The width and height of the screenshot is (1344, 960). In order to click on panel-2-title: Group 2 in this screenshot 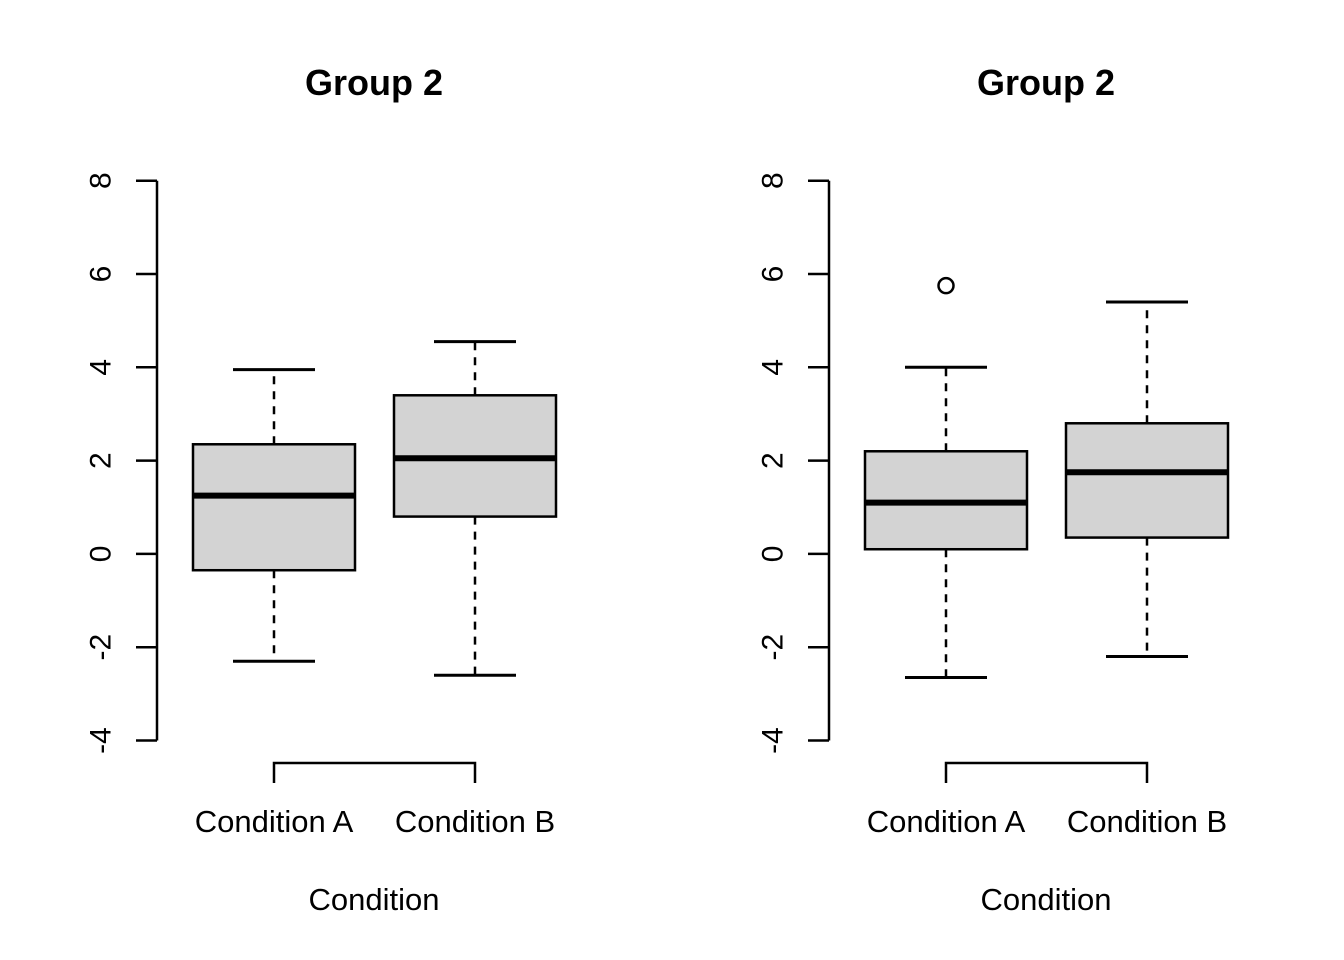, I will do `click(1046, 82)`.